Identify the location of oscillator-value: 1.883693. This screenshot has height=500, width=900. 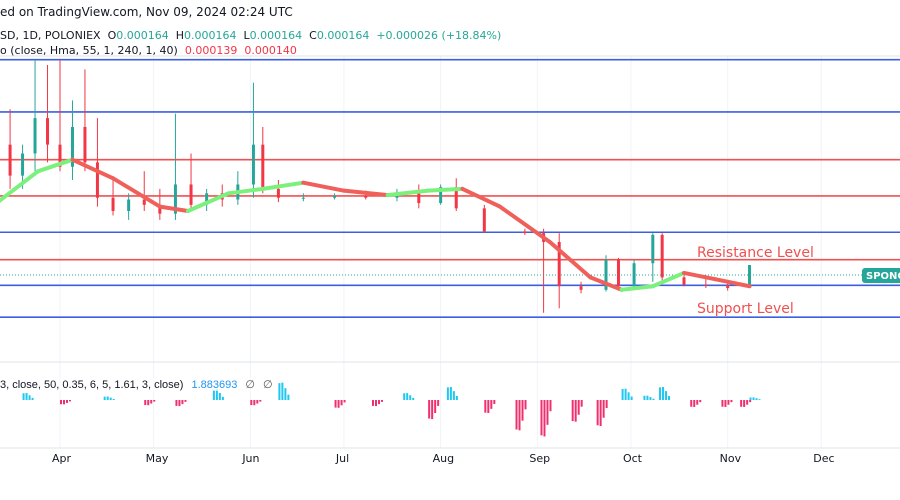
(214, 385).